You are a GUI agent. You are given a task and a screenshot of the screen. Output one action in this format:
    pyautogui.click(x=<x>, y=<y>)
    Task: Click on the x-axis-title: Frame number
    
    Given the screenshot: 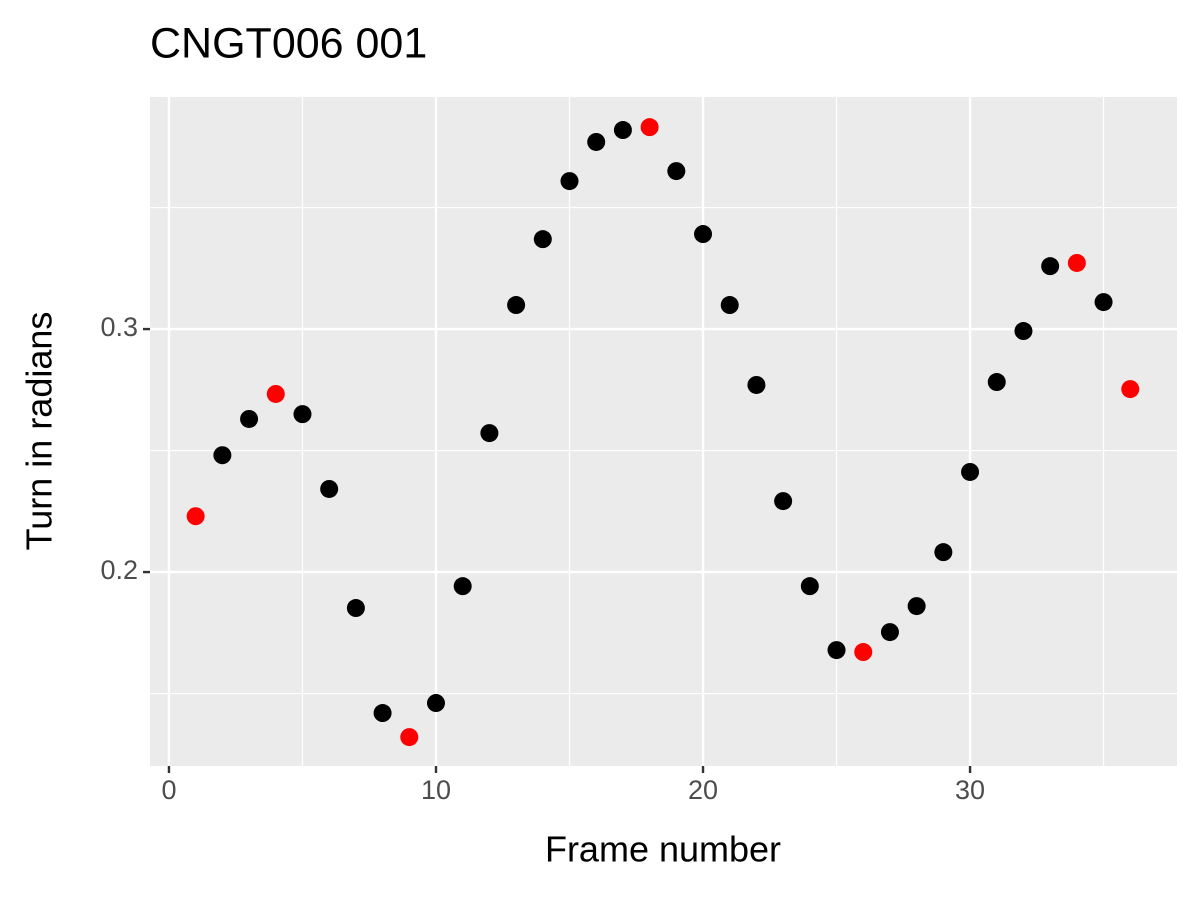 What is the action you would take?
    pyautogui.click(x=663, y=849)
    